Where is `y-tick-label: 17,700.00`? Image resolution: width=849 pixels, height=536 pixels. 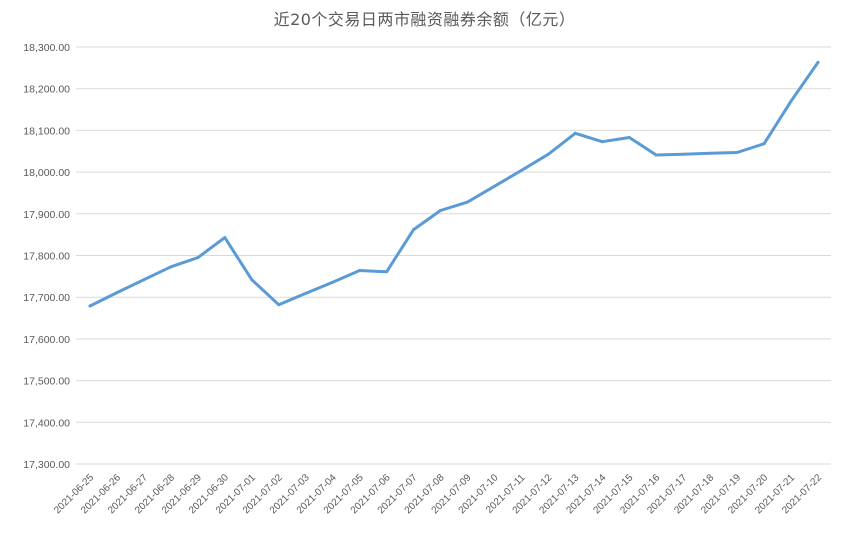 y-tick-label: 17,700.00 is located at coordinates (46, 298).